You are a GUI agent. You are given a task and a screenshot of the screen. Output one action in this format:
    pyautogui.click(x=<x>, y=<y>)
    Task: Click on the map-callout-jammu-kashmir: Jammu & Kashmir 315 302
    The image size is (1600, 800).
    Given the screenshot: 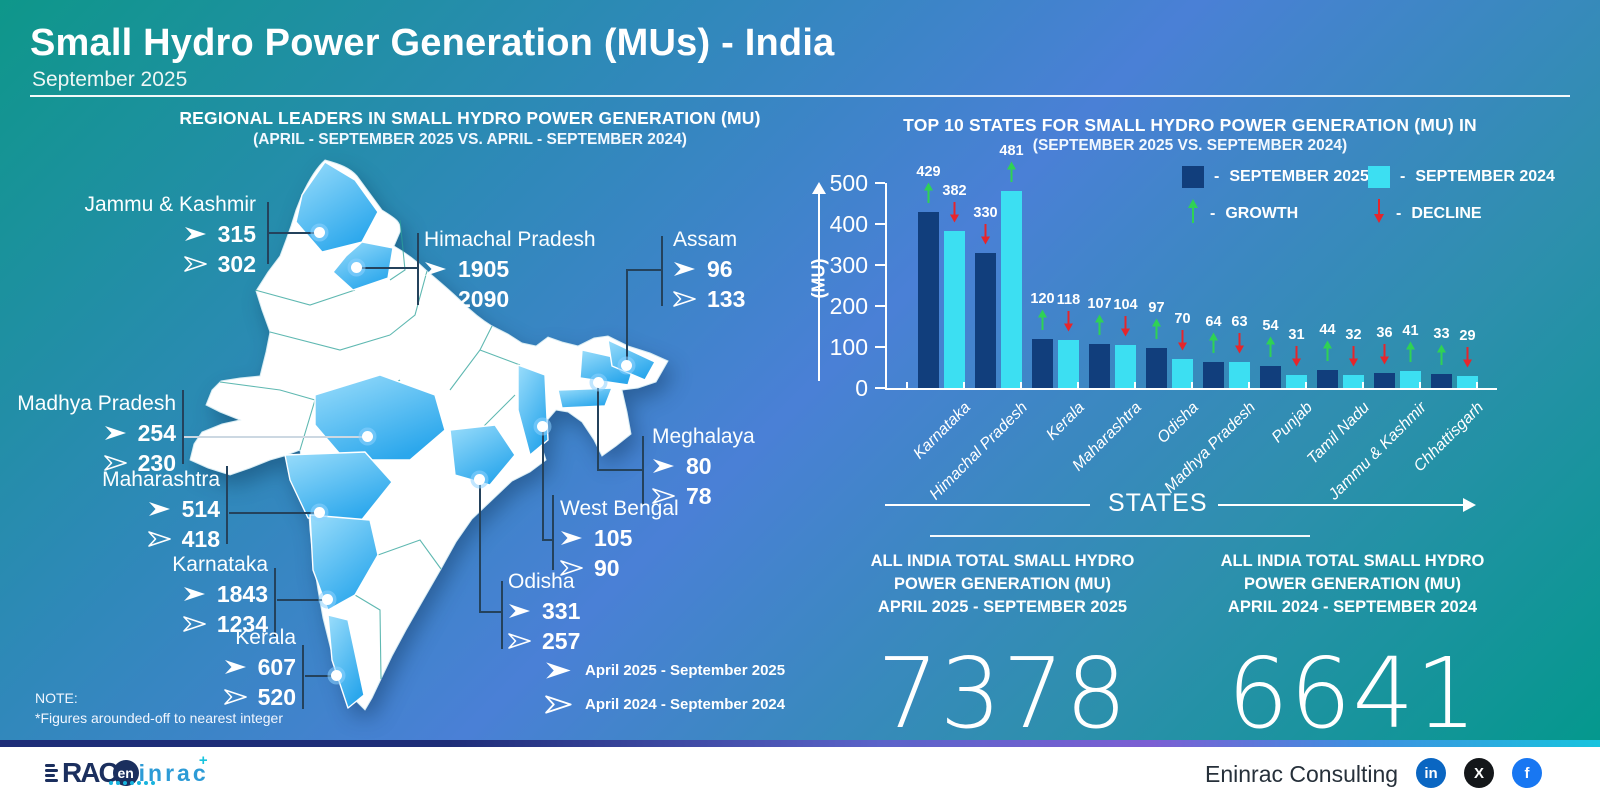 What is the action you would take?
    pyautogui.click(x=147, y=235)
    